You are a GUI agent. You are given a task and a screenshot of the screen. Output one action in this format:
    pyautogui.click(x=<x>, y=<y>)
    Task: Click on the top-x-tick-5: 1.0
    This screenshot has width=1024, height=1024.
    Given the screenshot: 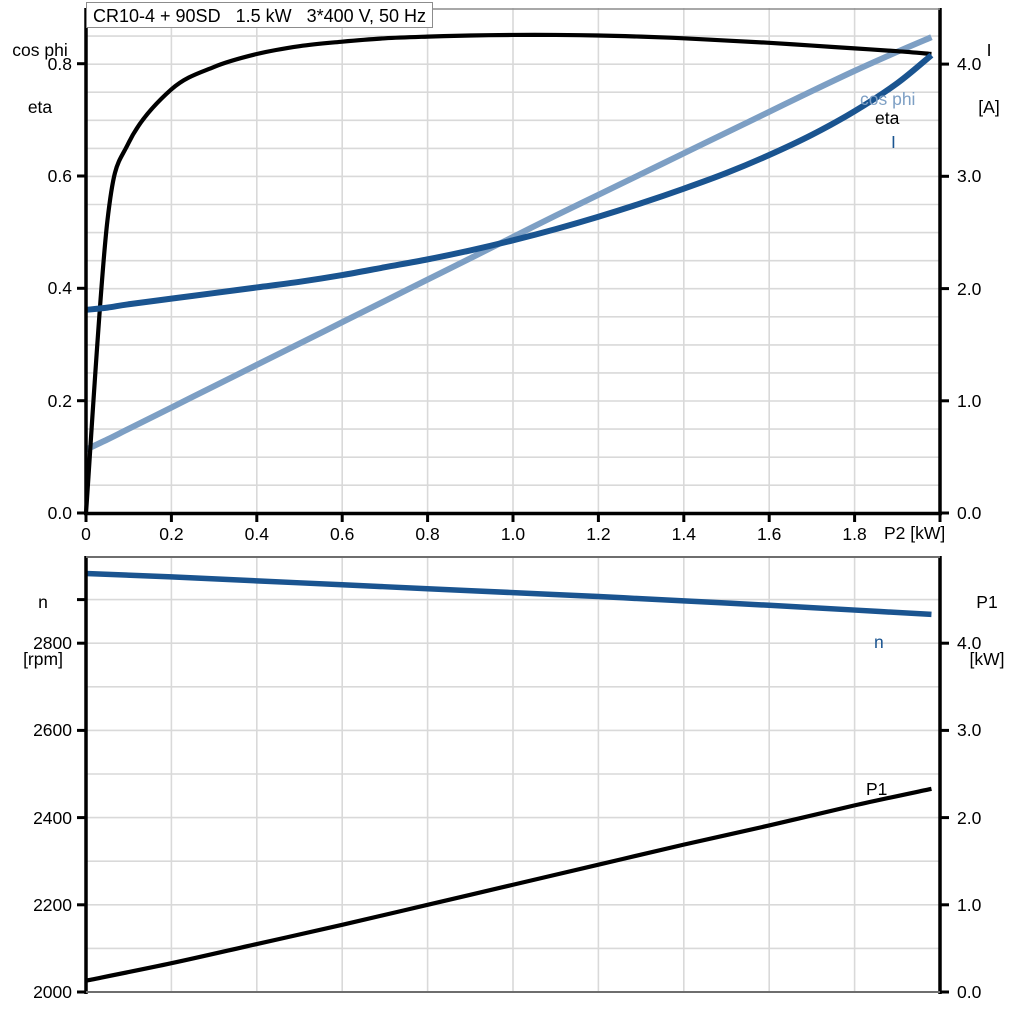 What is the action you would take?
    pyautogui.click(x=513, y=534)
    